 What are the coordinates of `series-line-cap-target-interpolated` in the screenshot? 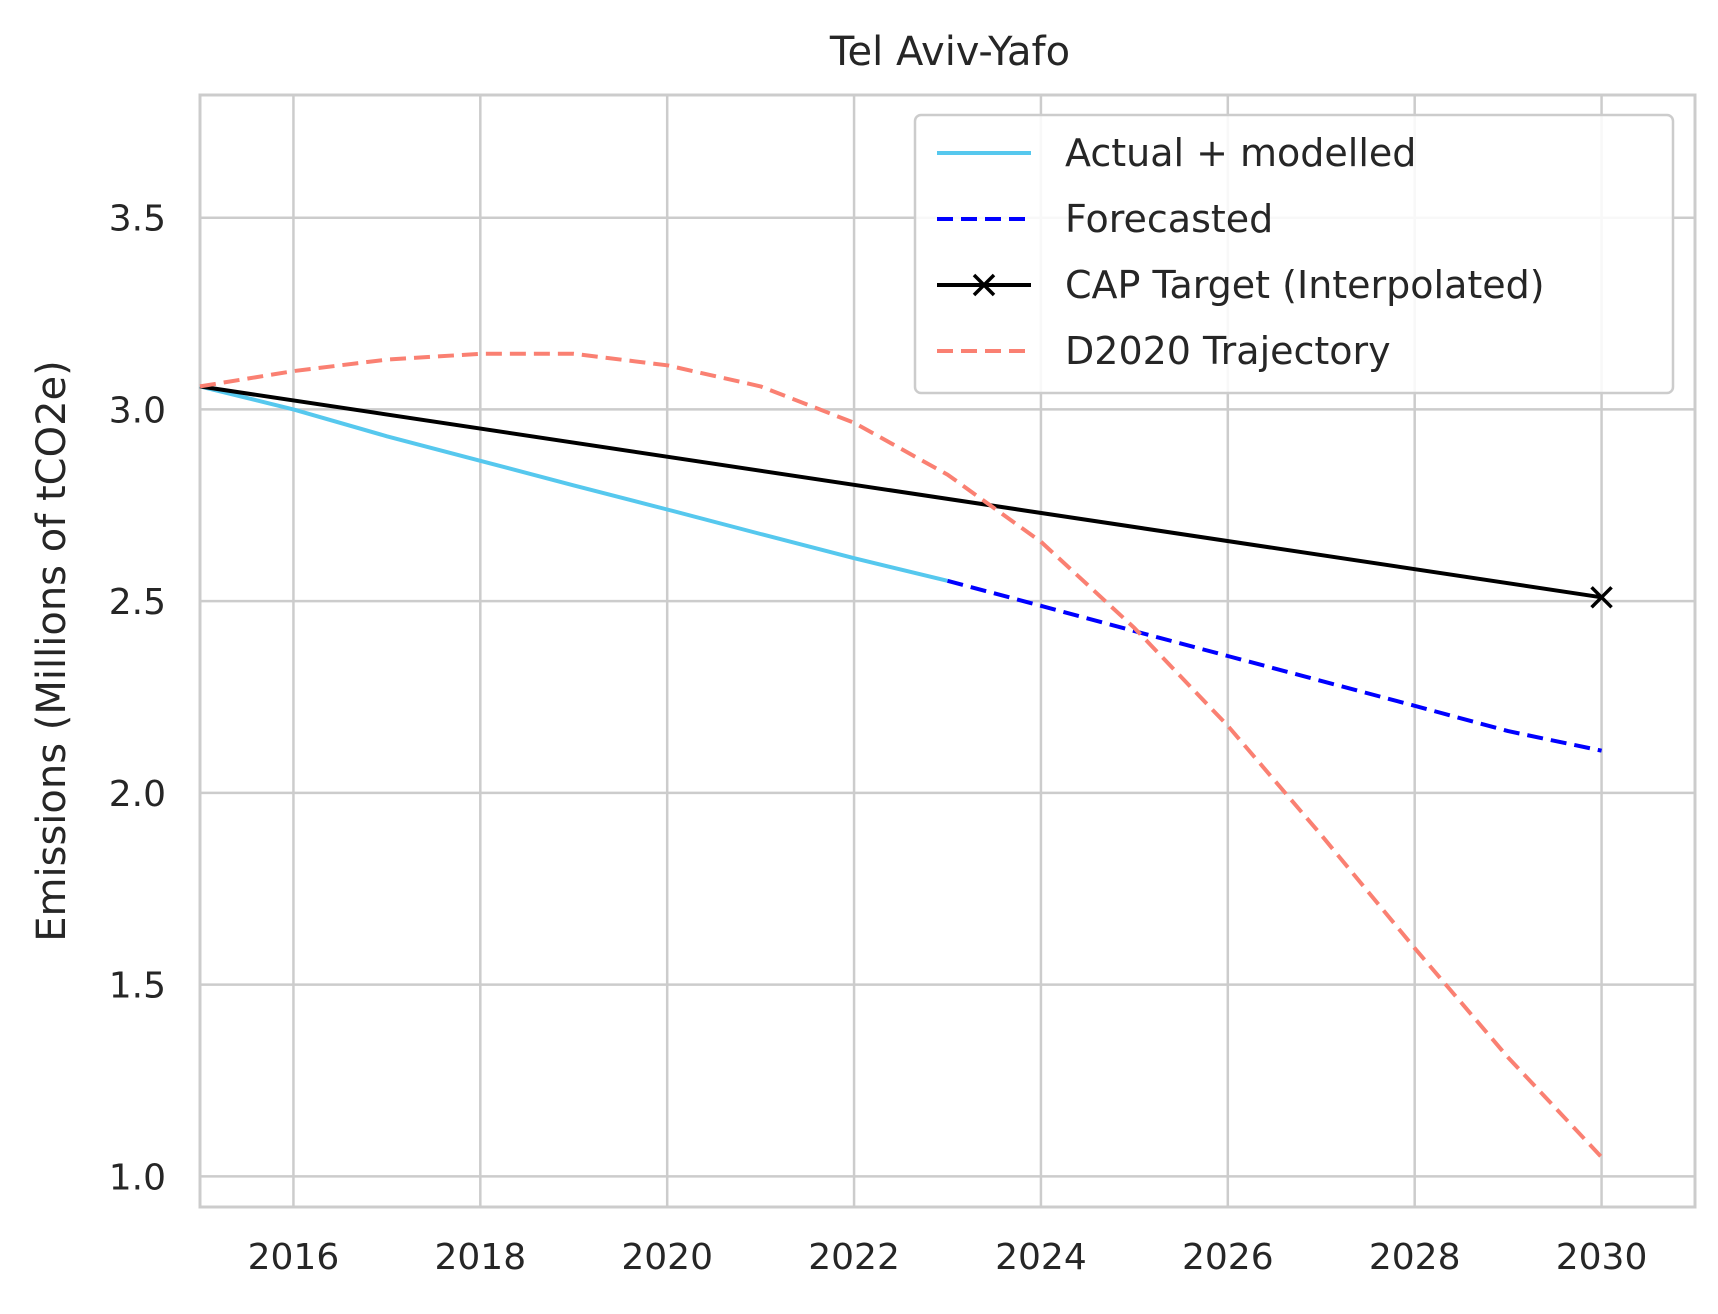 It's located at (900, 492).